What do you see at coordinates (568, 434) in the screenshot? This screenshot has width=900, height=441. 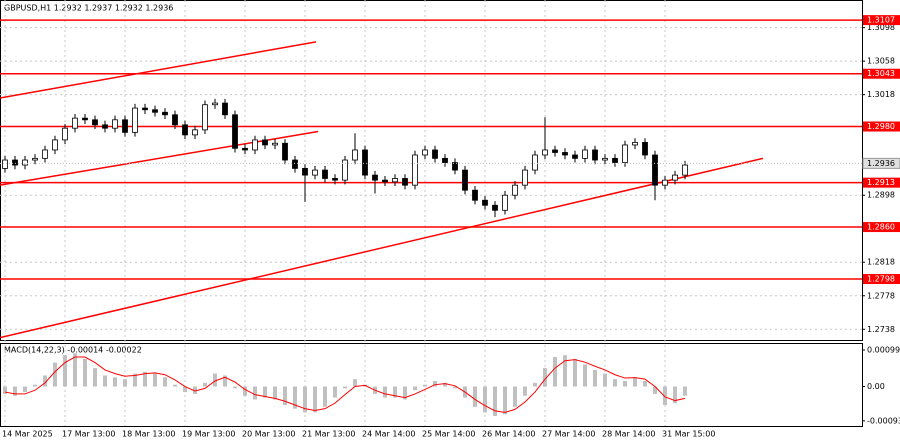 I see `x-tick-label: 27 Mar 14:00` at bounding box center [568, 434].